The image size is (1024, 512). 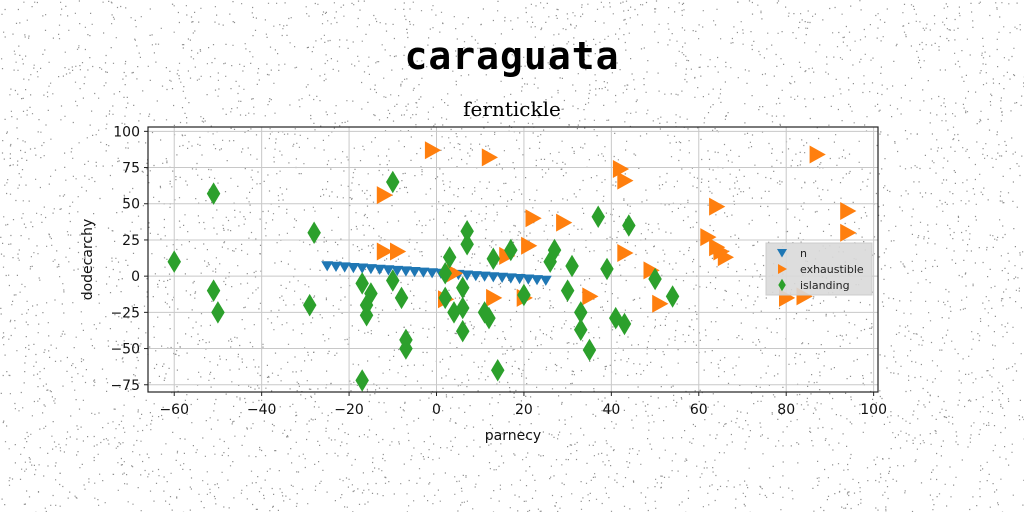 What do you see at coordinates (349, 410) in the screenshot?
I see `x-tick-label: −20` at bounding box center [349, 410].